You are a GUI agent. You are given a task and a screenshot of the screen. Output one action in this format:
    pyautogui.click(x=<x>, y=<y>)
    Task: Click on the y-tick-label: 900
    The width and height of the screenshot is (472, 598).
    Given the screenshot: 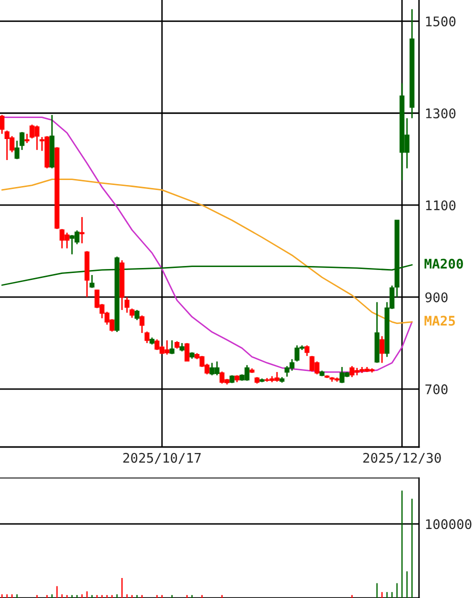 What is the action you would take?
    pyautogui.click(x=436, y=297)
    